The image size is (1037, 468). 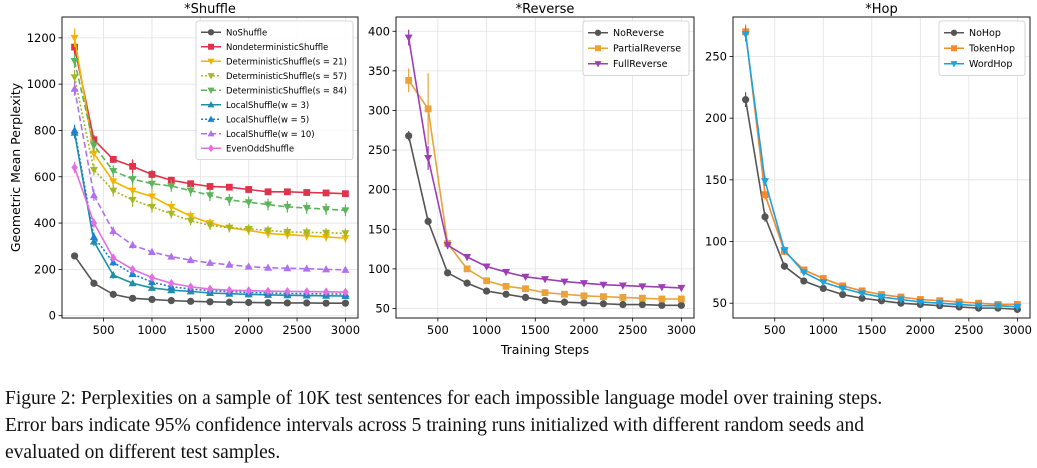 I want to click on y-tick-label: 300, so click(x=379, y=110).